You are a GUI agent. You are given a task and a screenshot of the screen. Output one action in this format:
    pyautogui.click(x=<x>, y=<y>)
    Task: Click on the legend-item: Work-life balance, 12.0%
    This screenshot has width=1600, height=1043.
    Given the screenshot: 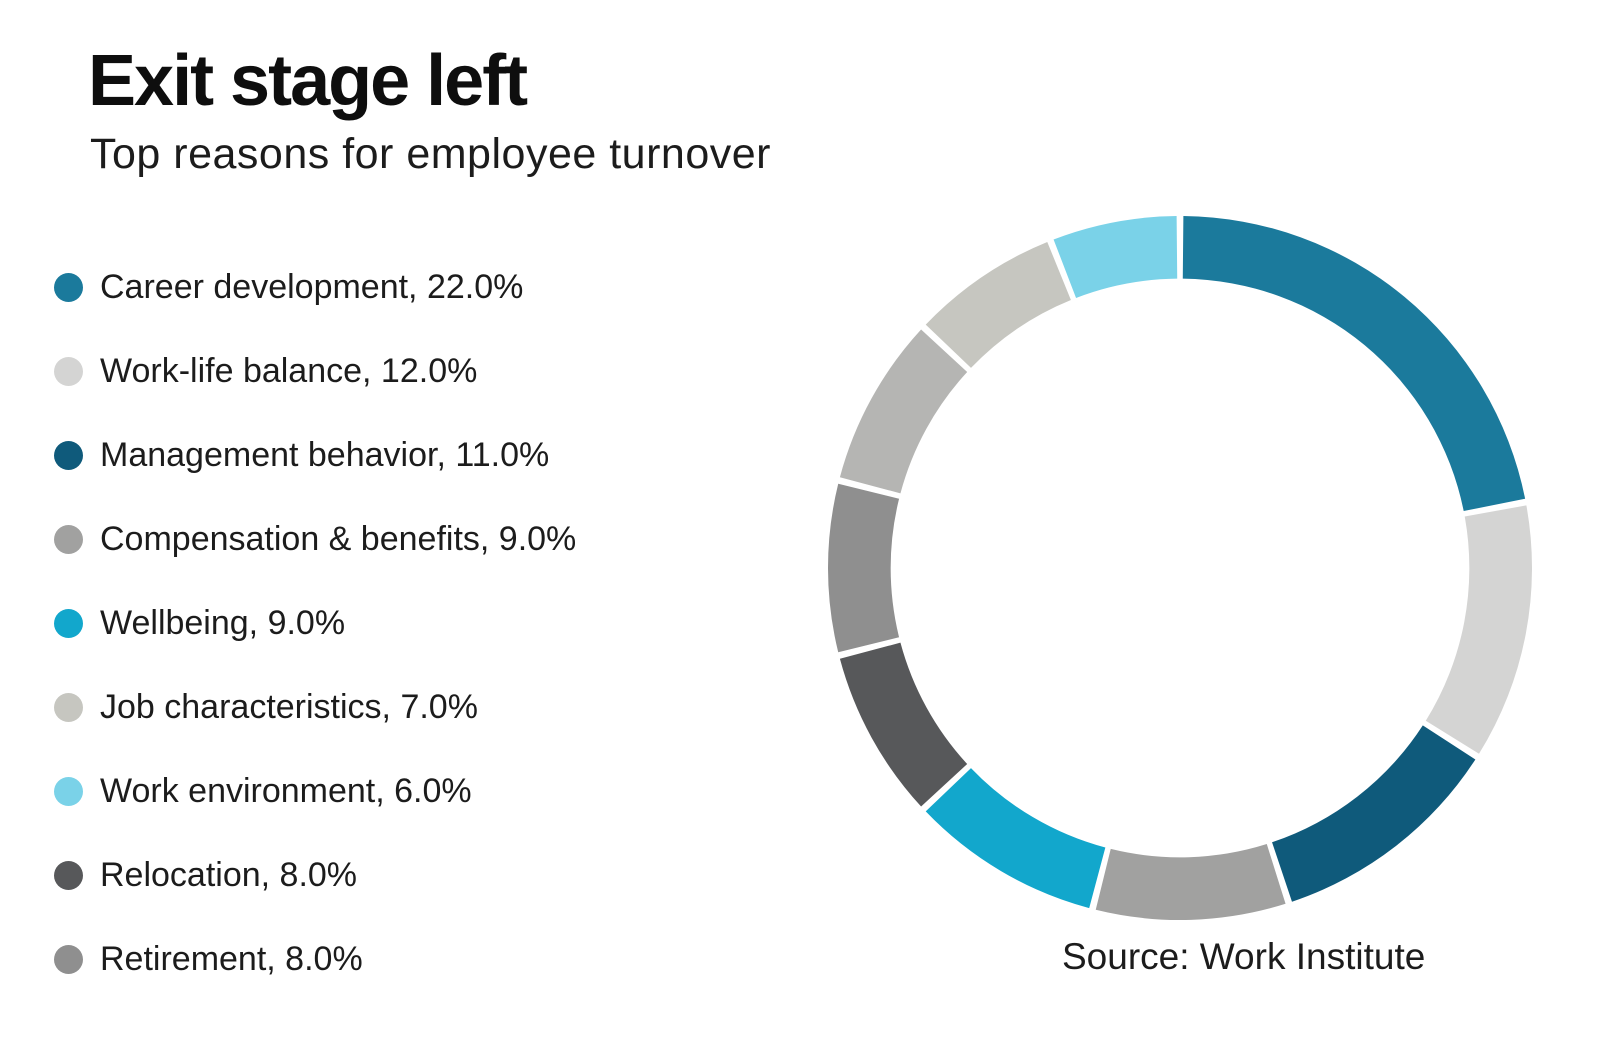 What is the action you would take?
    pyautogui.click(x=374, y=371)
    